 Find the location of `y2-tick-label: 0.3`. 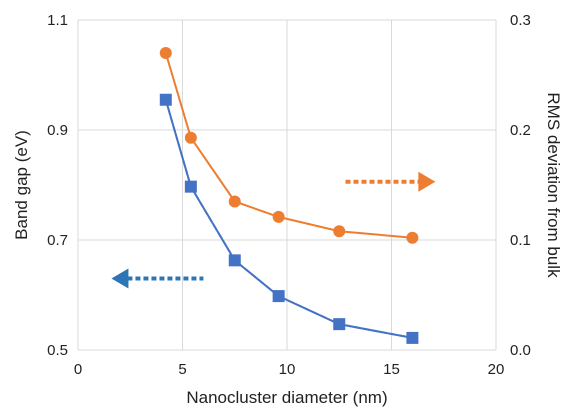

y2-tick-label: 0.3 is located at coordinates (520, 20).